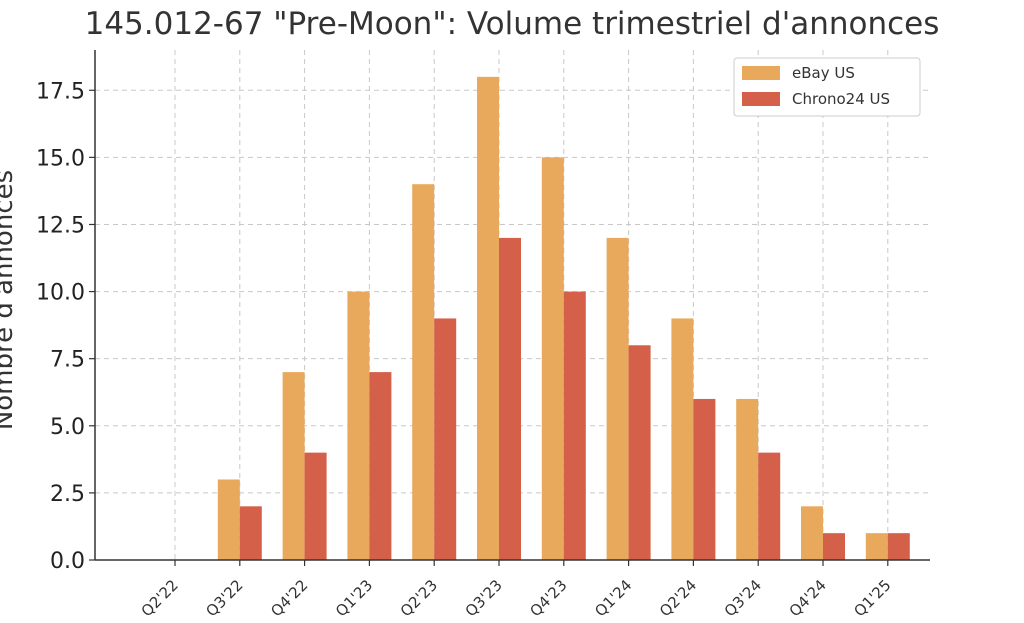  Describe the element at coordinates (613, 597) in the screenshot. I see `x-tick-label: Q1'24` at that location.